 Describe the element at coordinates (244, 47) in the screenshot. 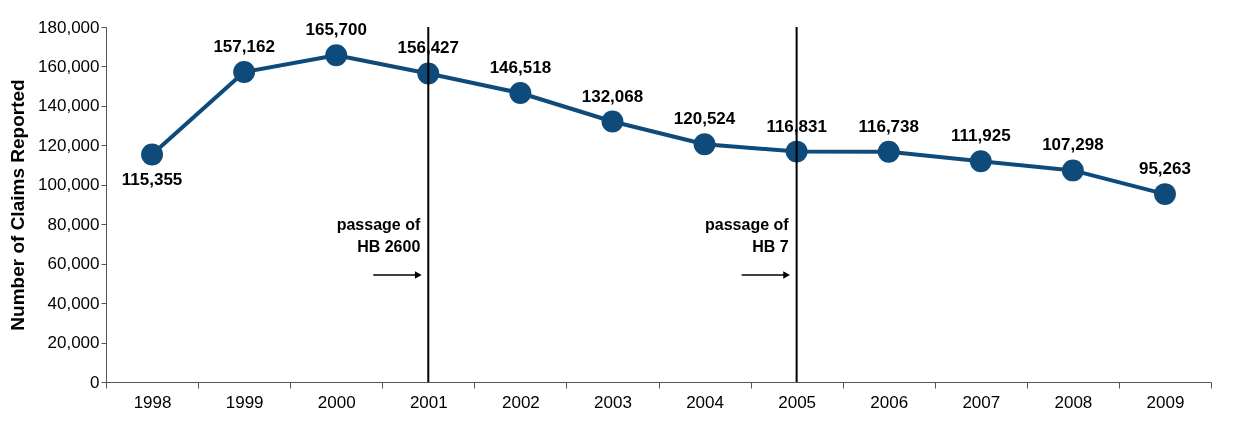

I see `text: 157,162` at that location.